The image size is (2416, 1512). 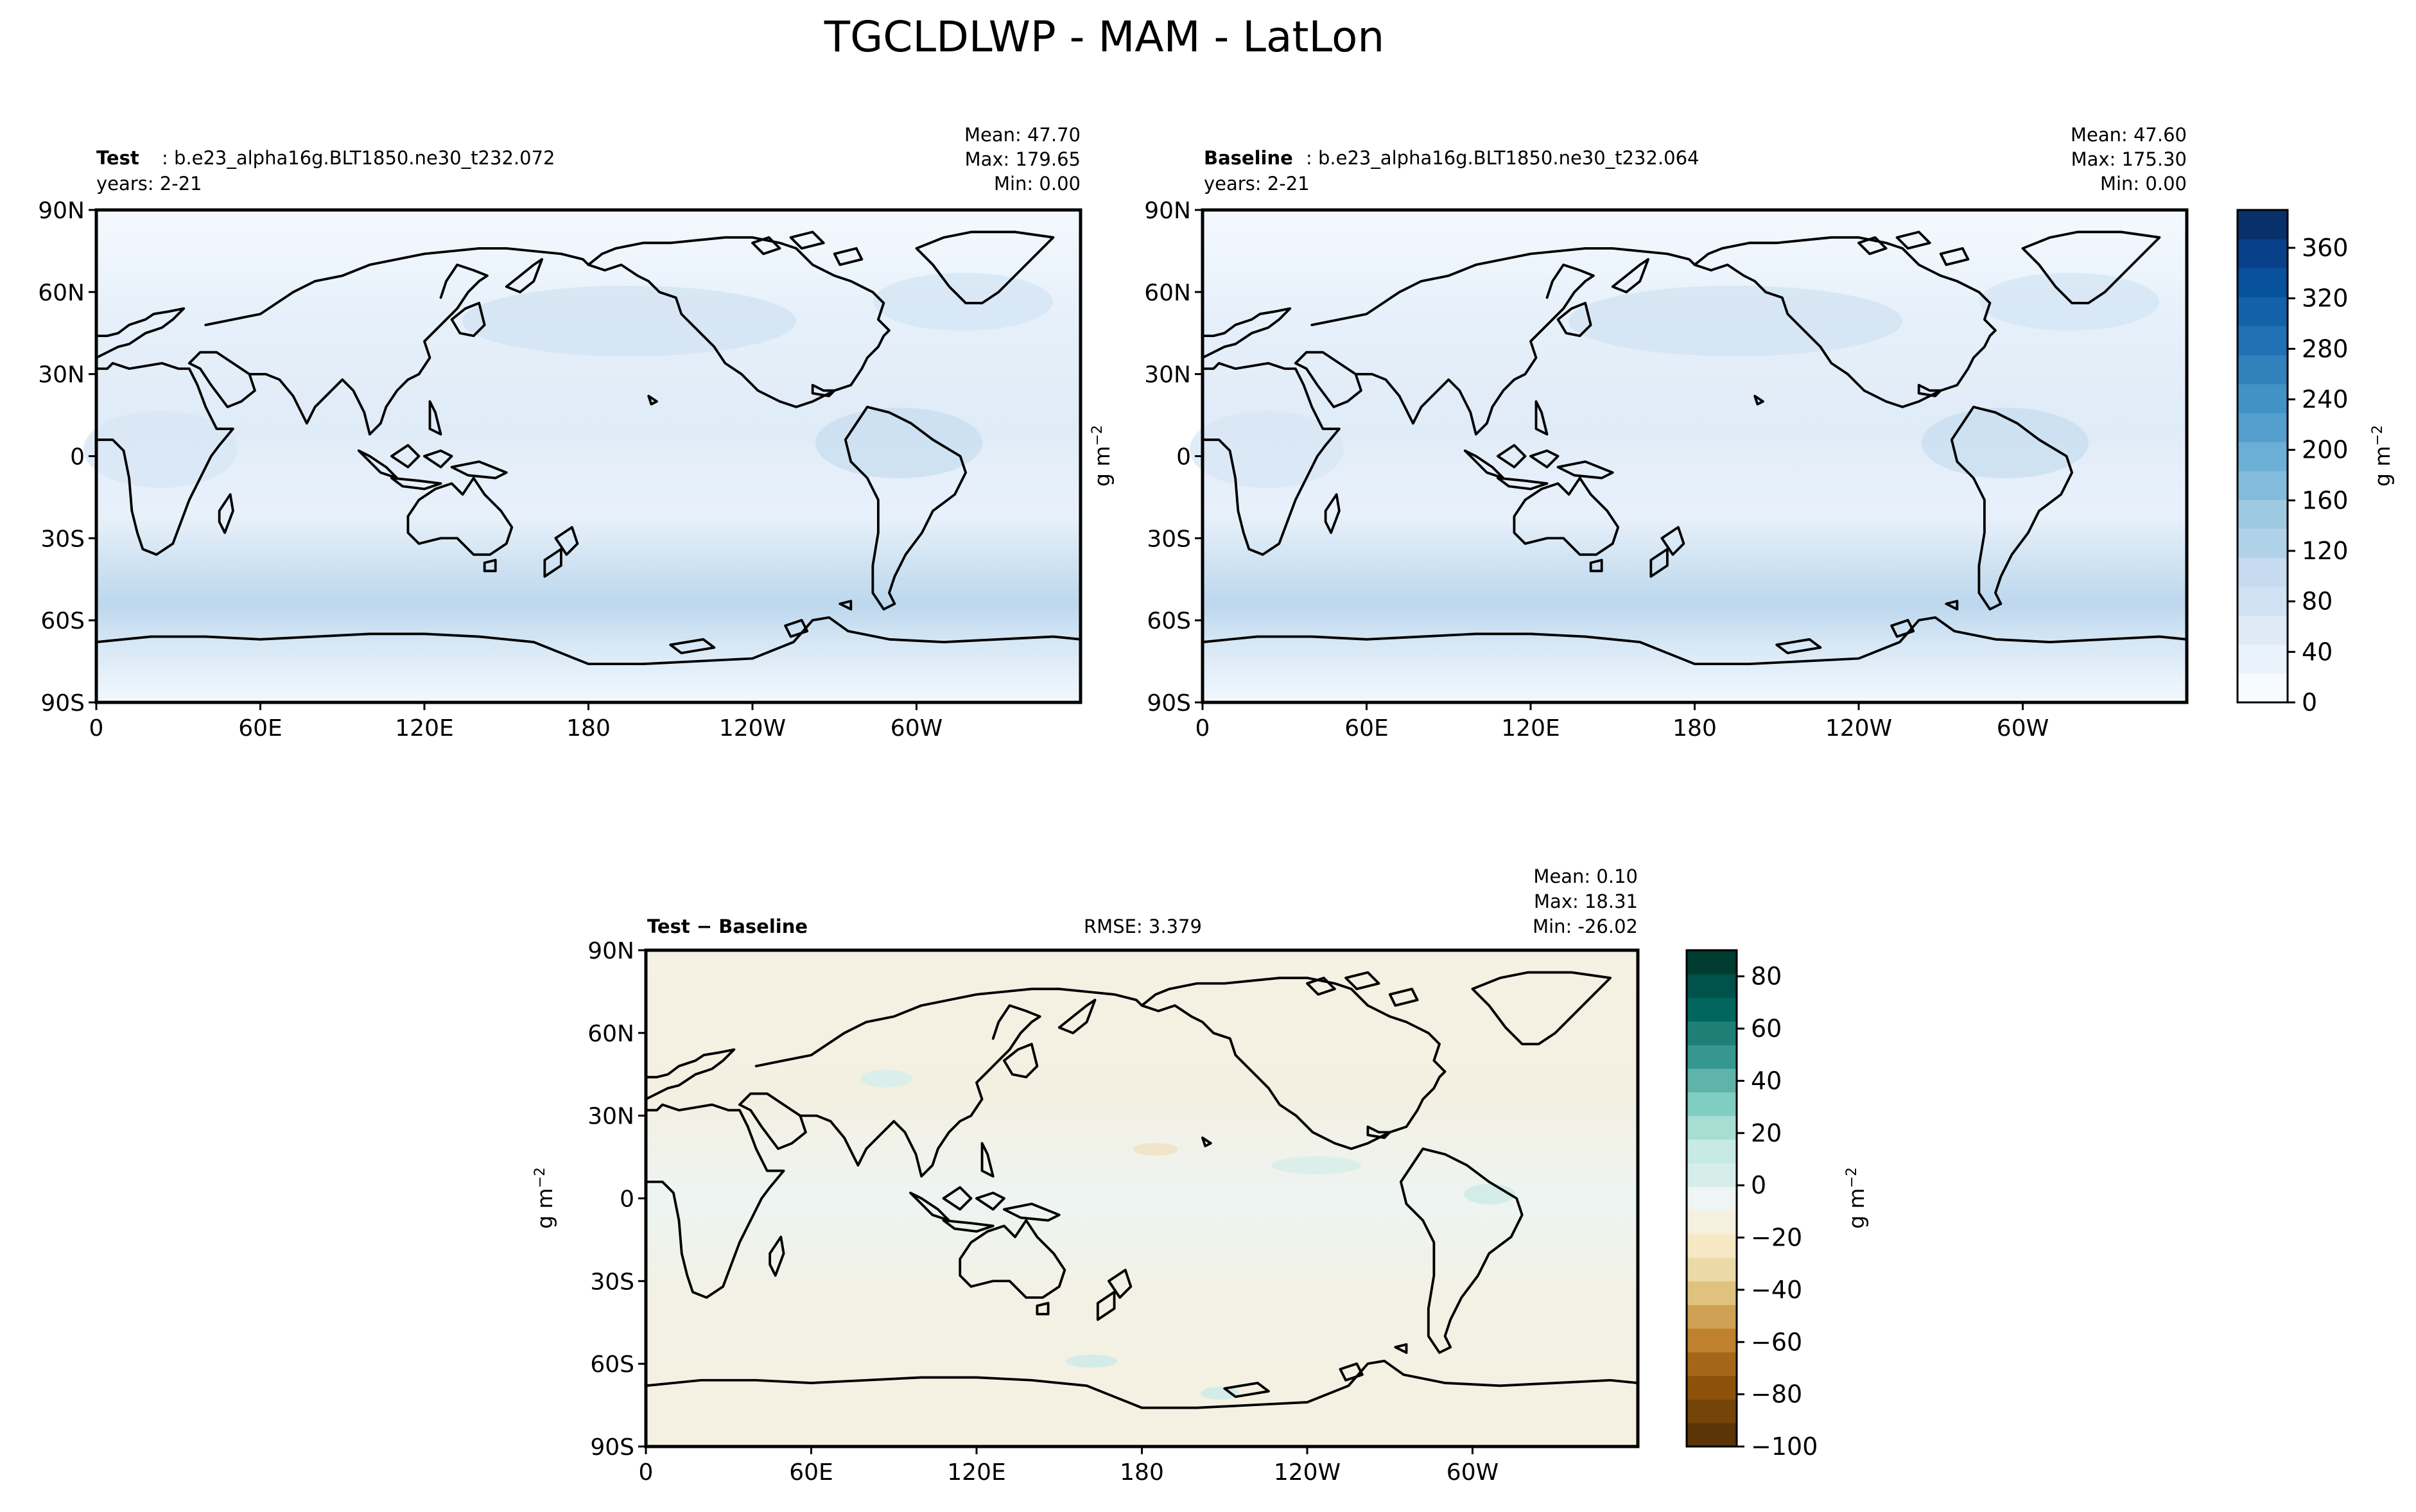 I want to click on test-xtick-label: 120W, so click(x=752, y=728).